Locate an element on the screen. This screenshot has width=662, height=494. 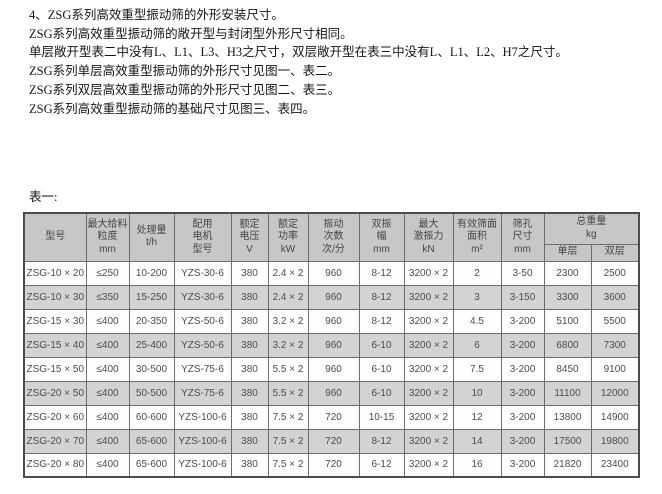
table-cell: 7300 is located at coordinates (615, 345).